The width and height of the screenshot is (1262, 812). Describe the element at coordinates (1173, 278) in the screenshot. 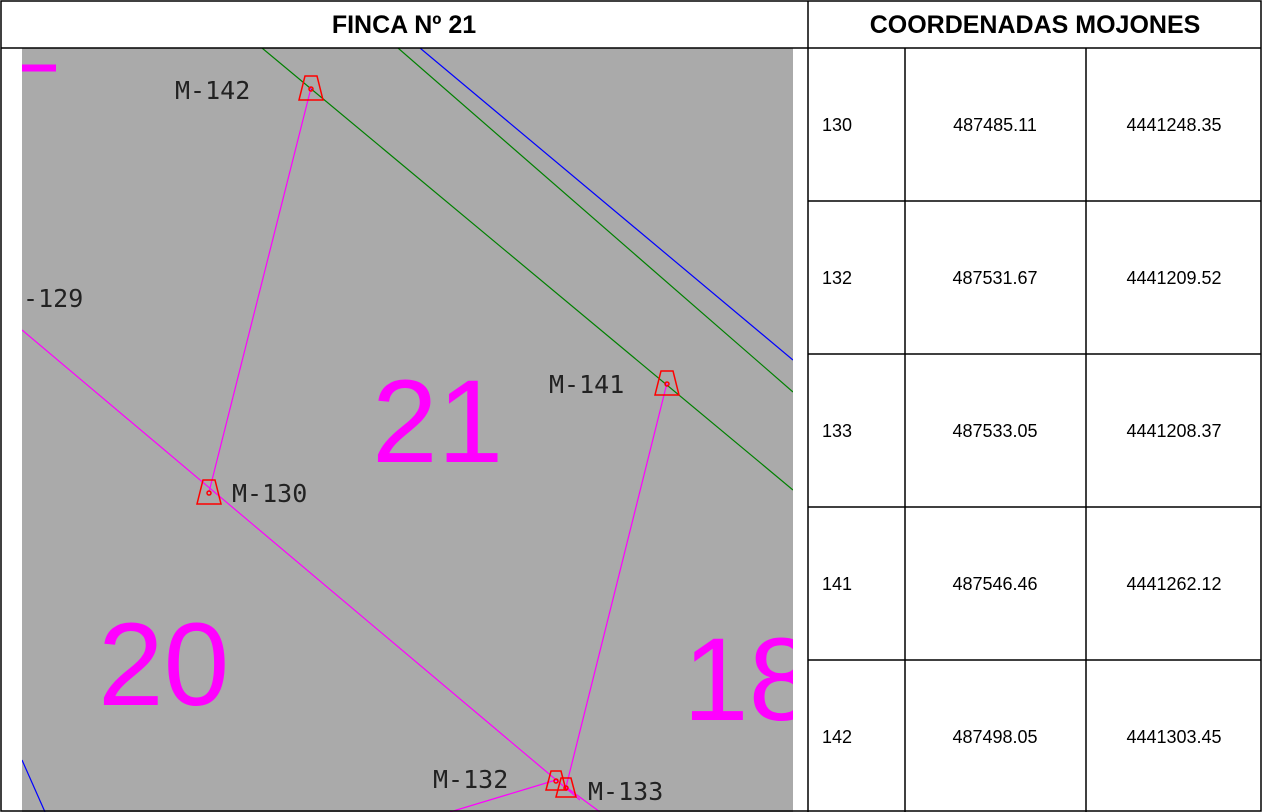

I see `table-cell: 4441209.52` at that location.